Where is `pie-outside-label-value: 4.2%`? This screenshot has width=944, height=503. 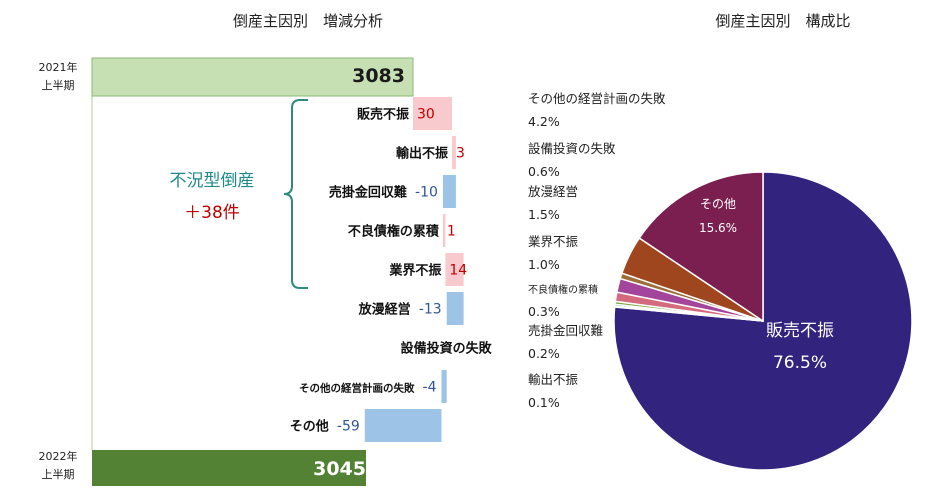 pie-outside-label-value: 4.2% is located at coordinates (544, 121).